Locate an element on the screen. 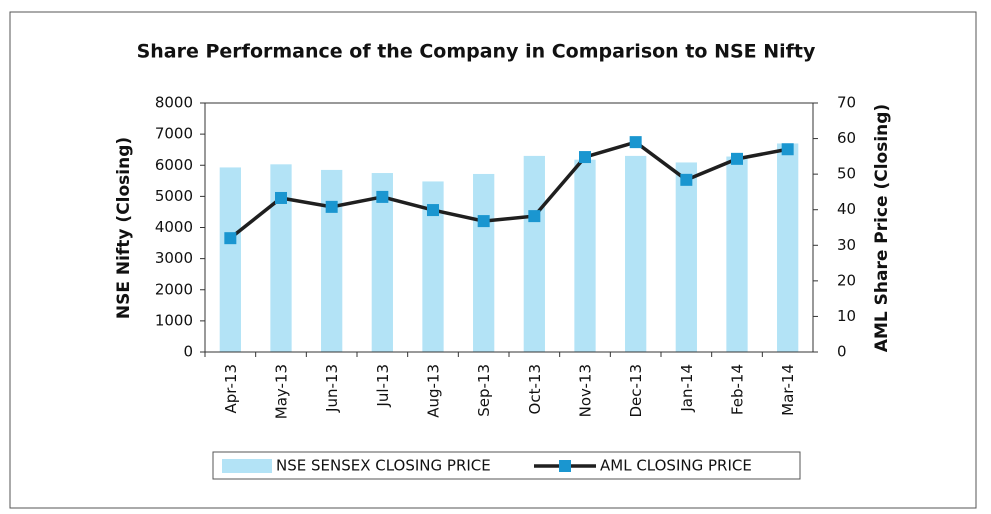  y2-tick-label: 70 is located at coordinates (846, 103).